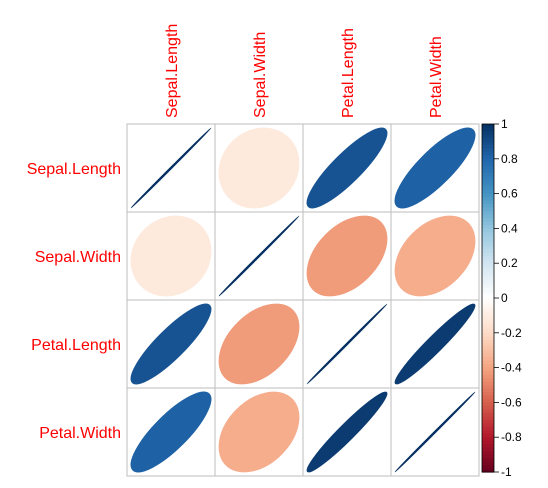  Describe the element at coordinates (509, 263) in the screenshot. I see `colorbar-tick-label: 0.2` at that location.